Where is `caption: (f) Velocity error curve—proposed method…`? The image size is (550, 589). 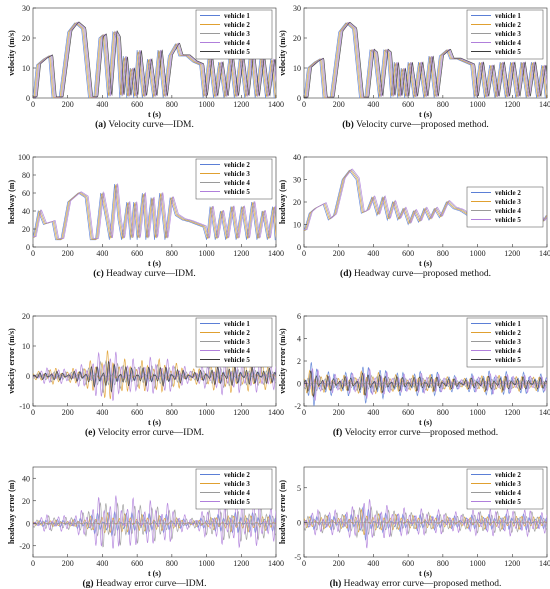
caption: (f) Velocity error curve—proposed method… is located at coordinates (415, 432).